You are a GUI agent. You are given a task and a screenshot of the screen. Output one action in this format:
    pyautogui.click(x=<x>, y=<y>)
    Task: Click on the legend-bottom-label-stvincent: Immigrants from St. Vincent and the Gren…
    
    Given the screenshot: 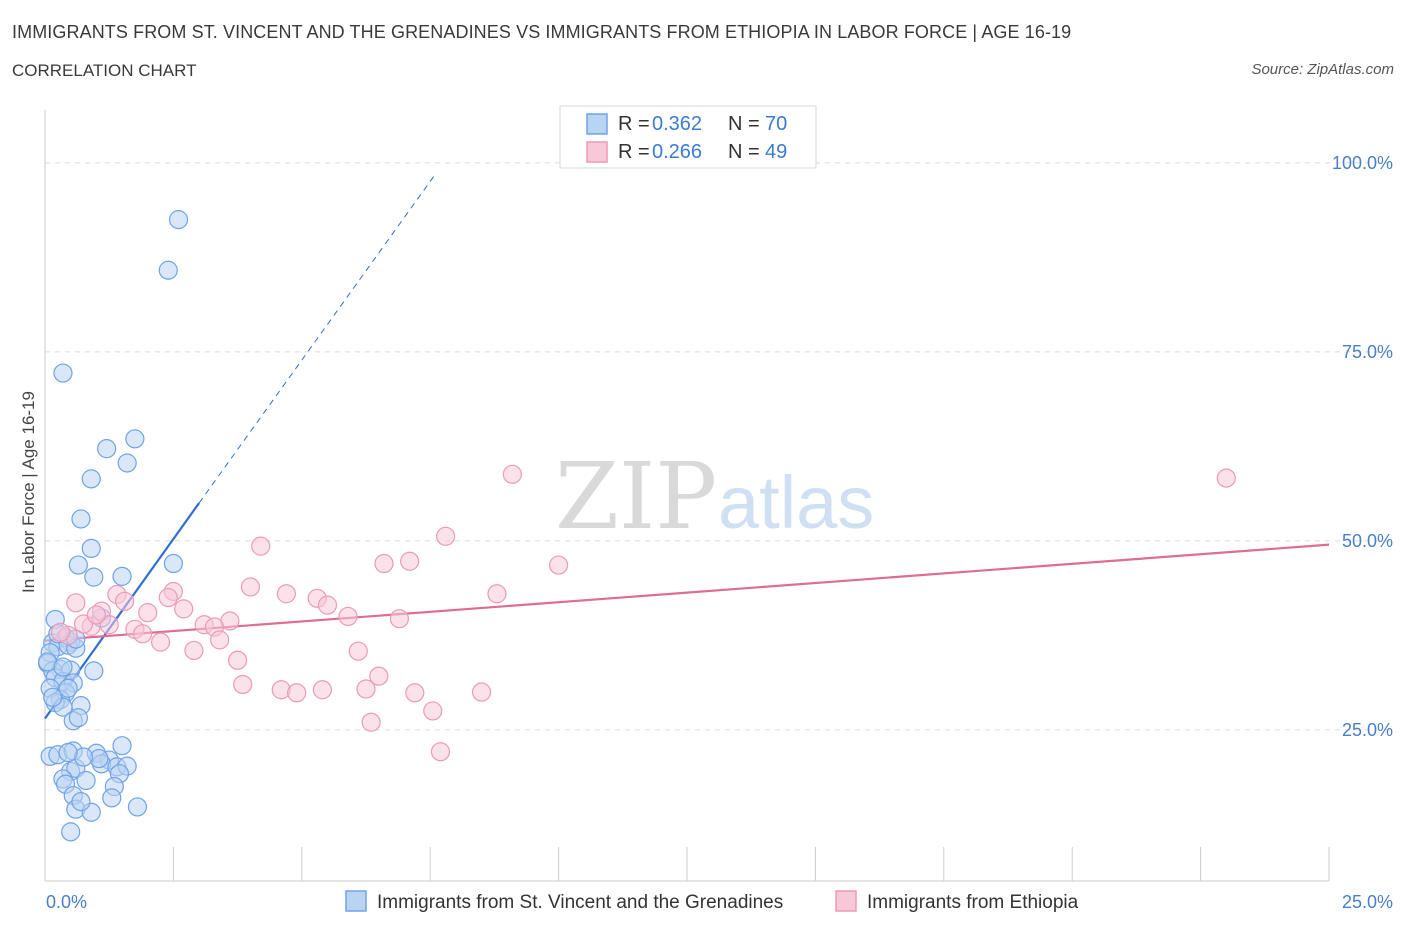 What is the action you would take?
    pyautogui.click(x=580, y=902)
    